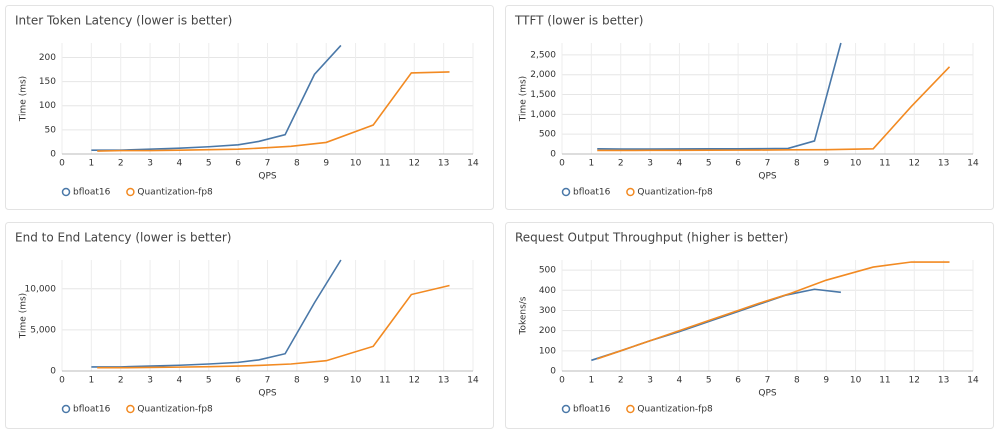 The height and width of the screenshot is (434, 999). Describe the element at coordinates (543, 75) in the screenshot. I see `y-tick-label: 2,000` at that location.